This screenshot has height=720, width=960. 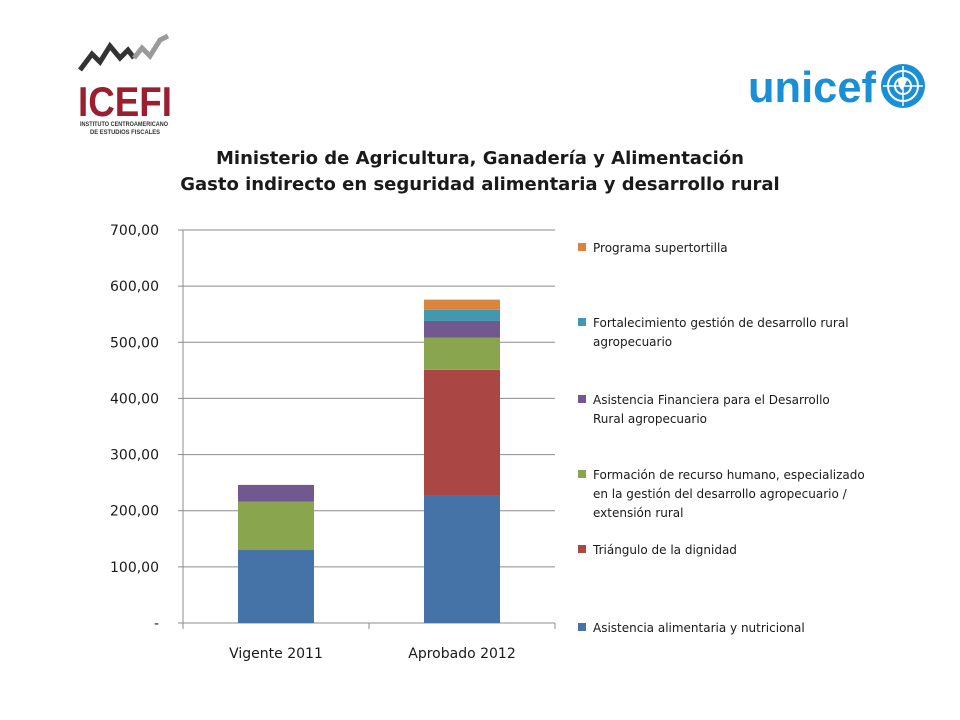 What do you see at coordinates (134, 568) in the screenshot?
I see `y-tick-label: 100,00` at bounding box center [134, 568].